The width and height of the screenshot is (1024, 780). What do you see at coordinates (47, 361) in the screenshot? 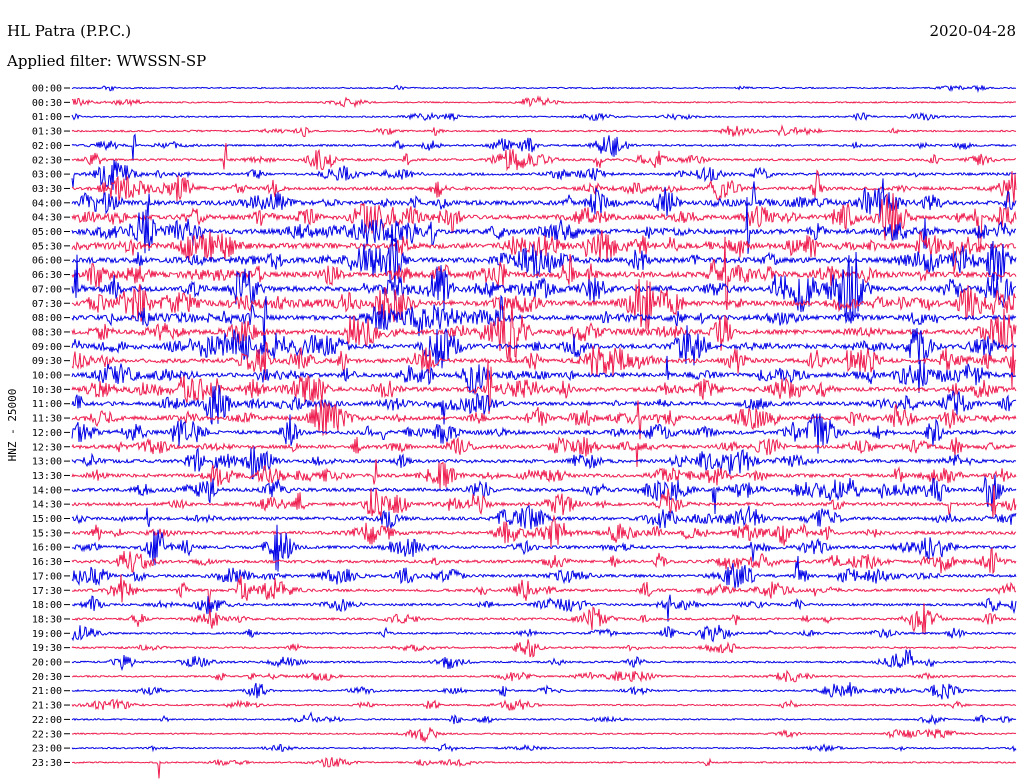
I see `time-tick-label: 09:30` at bounding box center [47, 361].